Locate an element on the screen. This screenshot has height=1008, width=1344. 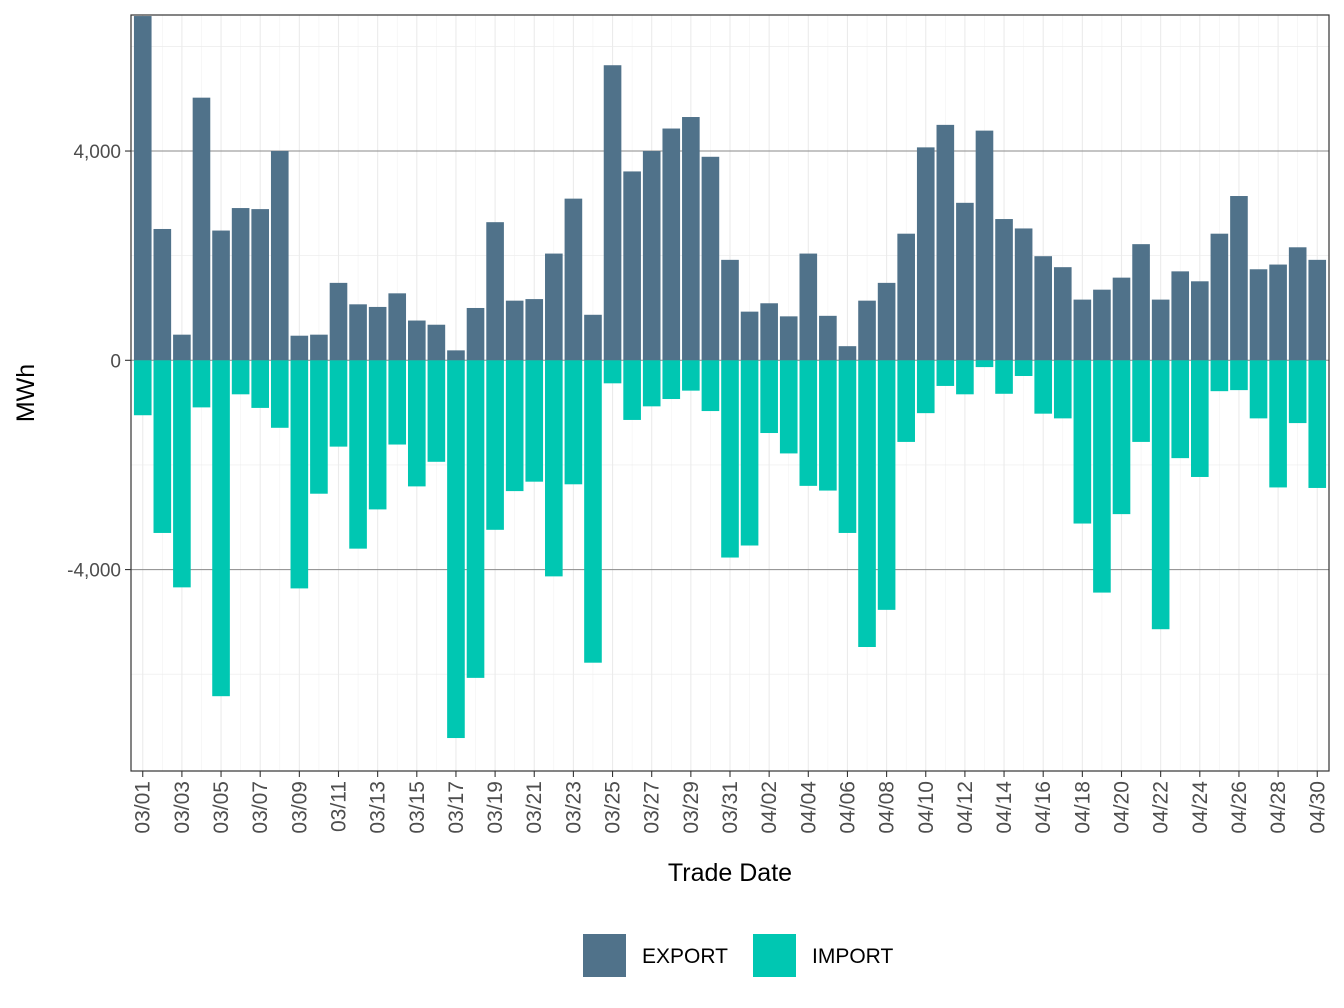
x-tick-label: 04/06 is located at coordinates (847, 807).